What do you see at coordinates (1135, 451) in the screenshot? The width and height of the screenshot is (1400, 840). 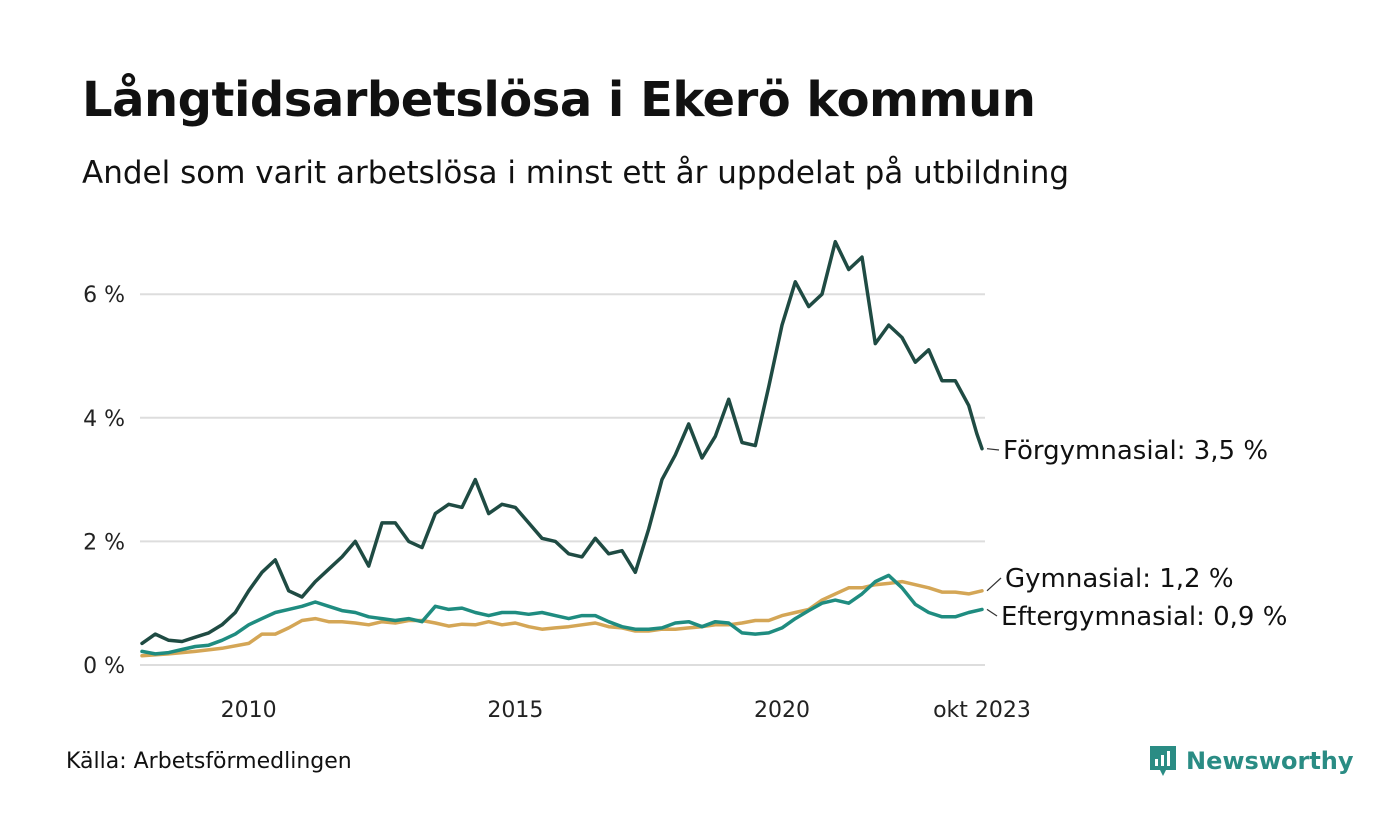 I see `series-label-förgymnasial: Förgymnasial: 3,5 %` at bounding box center [1135, 451].